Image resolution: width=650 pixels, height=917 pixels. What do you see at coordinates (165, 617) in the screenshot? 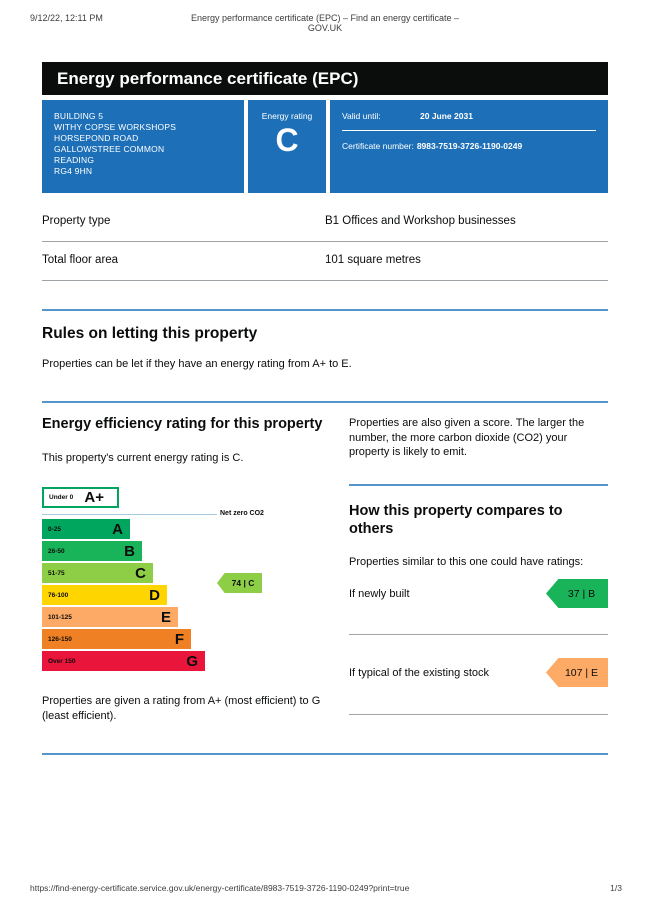
I see `band-grade-letter: E` at bounding box center [165, 617].